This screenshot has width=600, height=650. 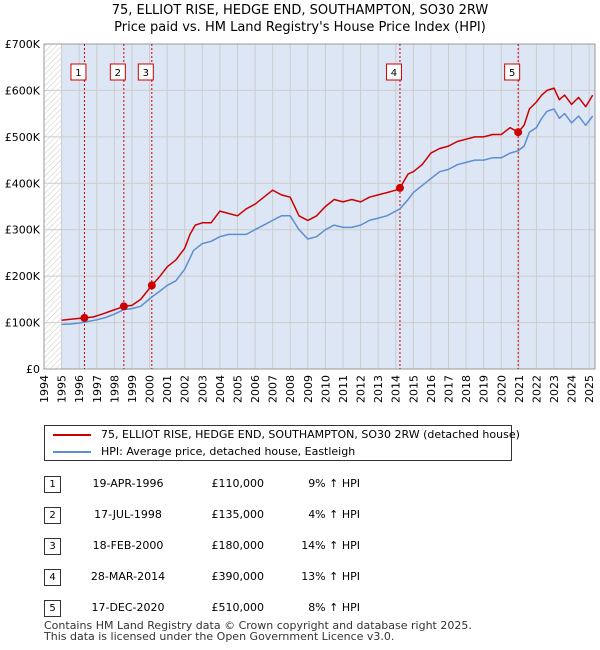 I want to click on x-tick-label: 2002, so click(x=185, y=389).